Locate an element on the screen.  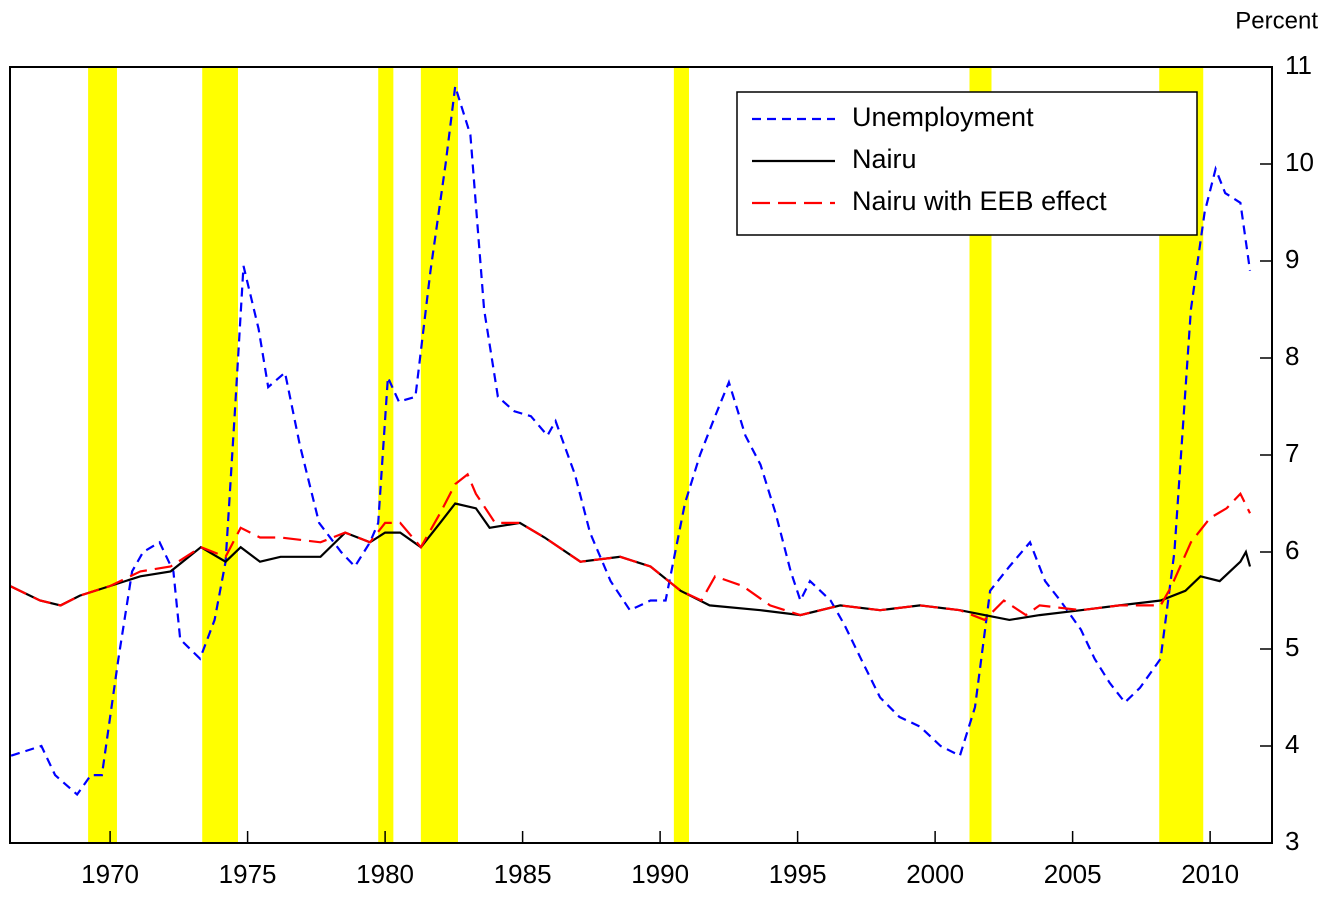
x-tick-label: 1975 is located at coordinates (248, 874).